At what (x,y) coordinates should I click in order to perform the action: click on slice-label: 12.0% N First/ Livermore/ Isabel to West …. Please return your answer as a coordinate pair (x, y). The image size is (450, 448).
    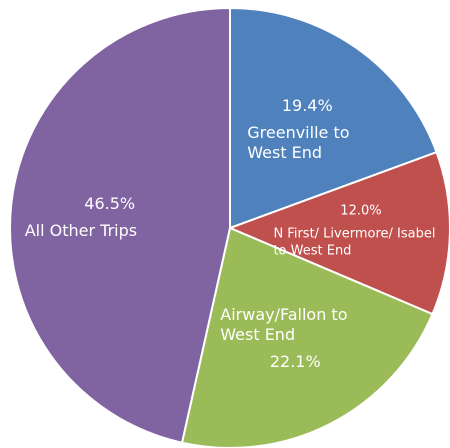
    Looking at the image, I should click on (360, 229).